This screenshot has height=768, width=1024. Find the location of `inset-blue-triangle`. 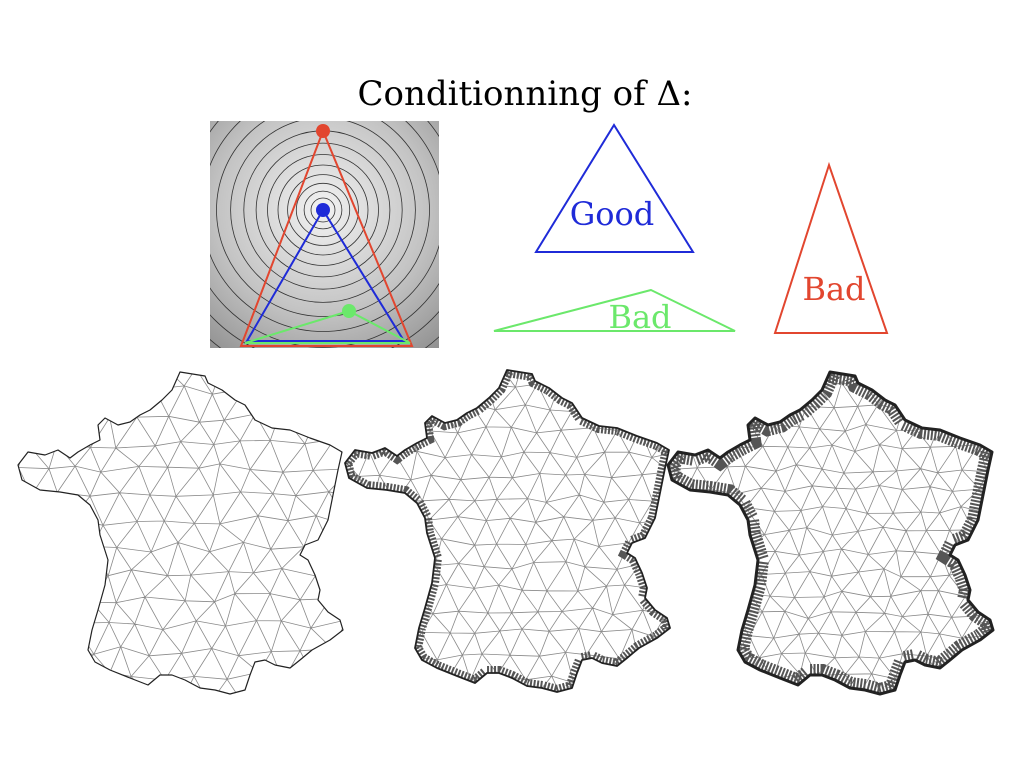

inset-blue-triangle is located at coordinates (325, 275).